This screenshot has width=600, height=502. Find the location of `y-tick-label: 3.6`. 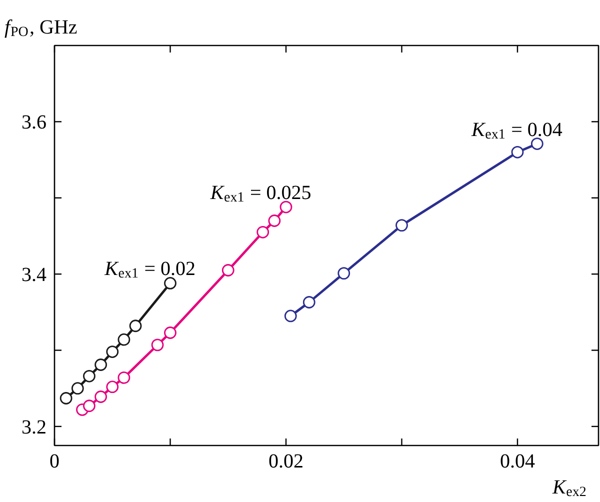

y-tick-label: 3.6 is located at coordinates (34, 123).